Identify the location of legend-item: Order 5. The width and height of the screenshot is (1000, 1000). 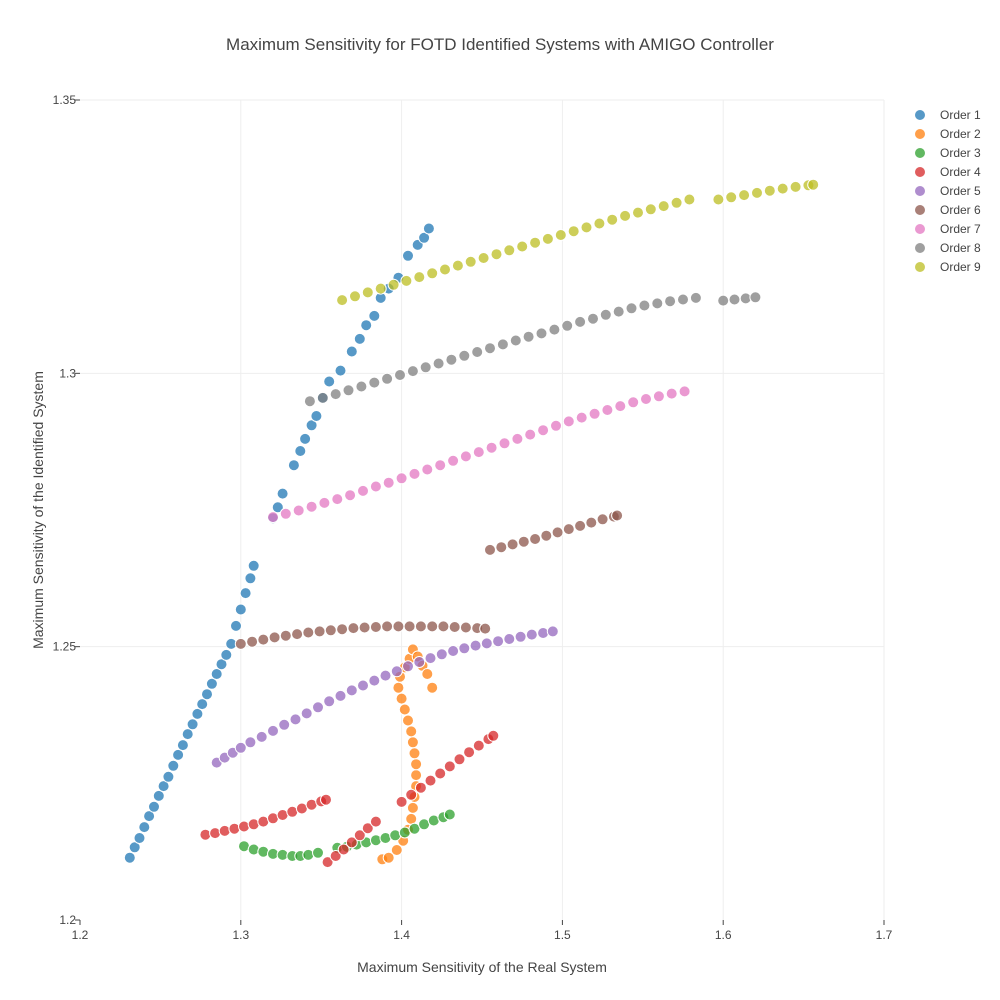
(948, 191).